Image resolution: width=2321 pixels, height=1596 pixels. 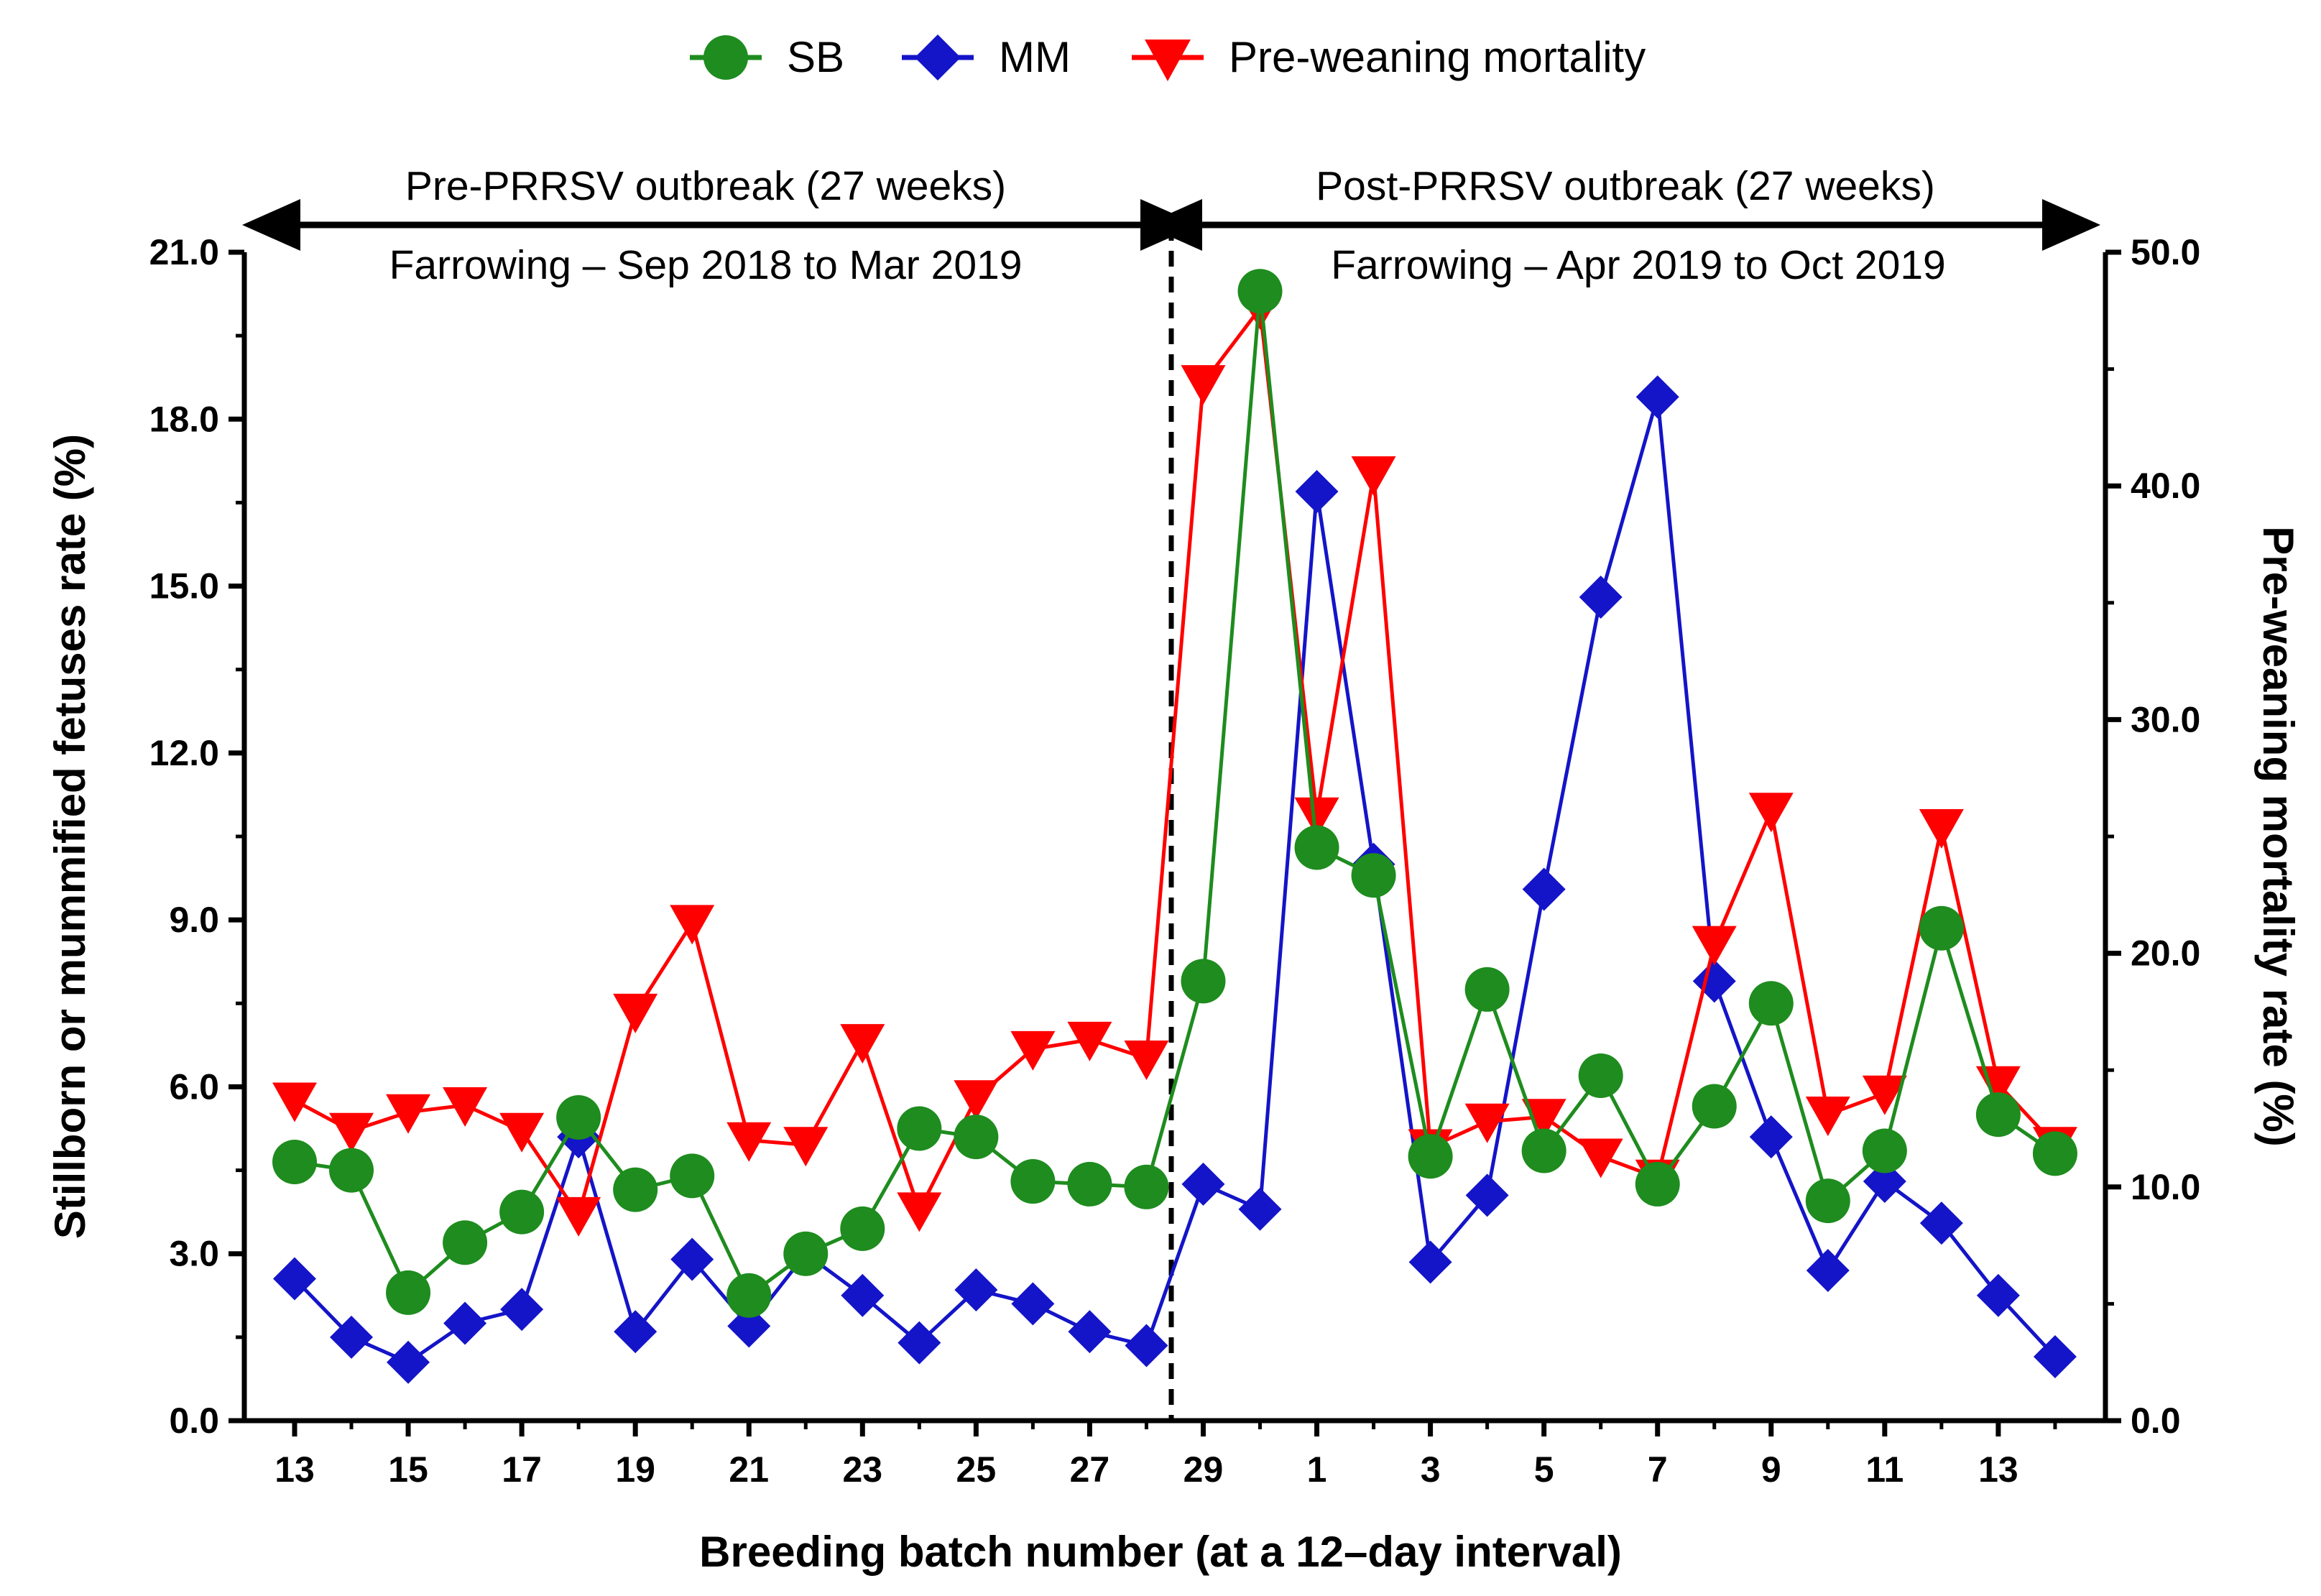 I want to click on left-y-tick-label: 18.0, so click(x=184, y=419).